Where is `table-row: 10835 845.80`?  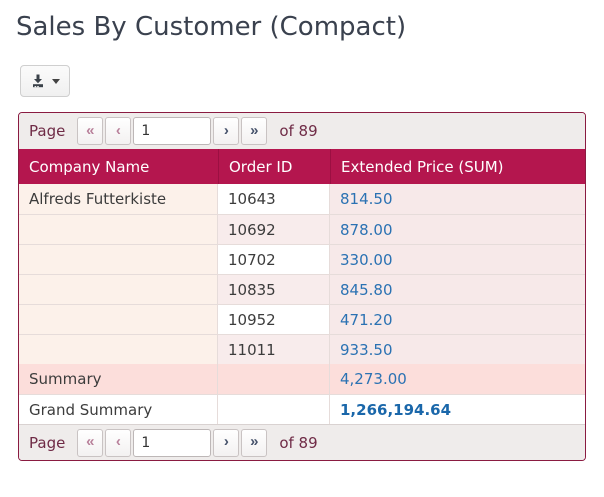
table-row: 10835 845.80 is located at coordinates (302, 289).